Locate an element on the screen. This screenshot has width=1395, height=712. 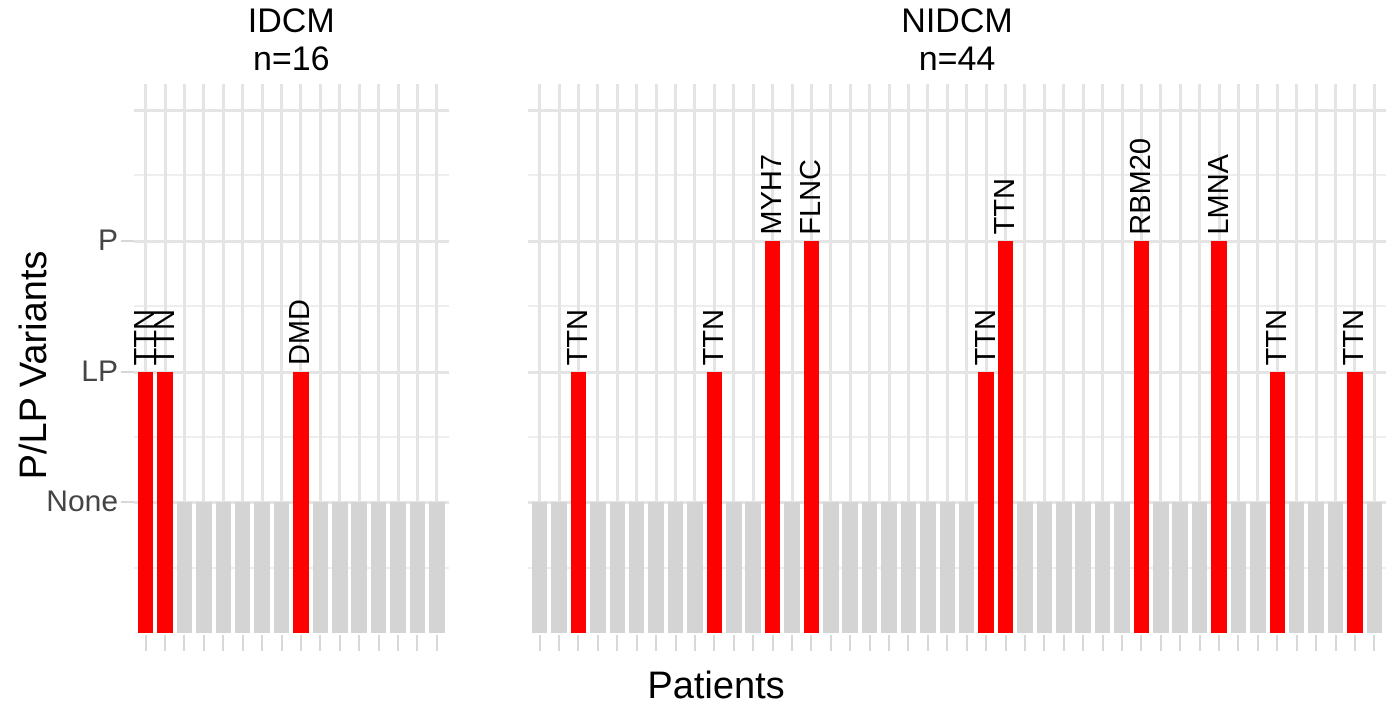
facet-title-idcm: IDCM n=16 is located at coordinates (291, 40).